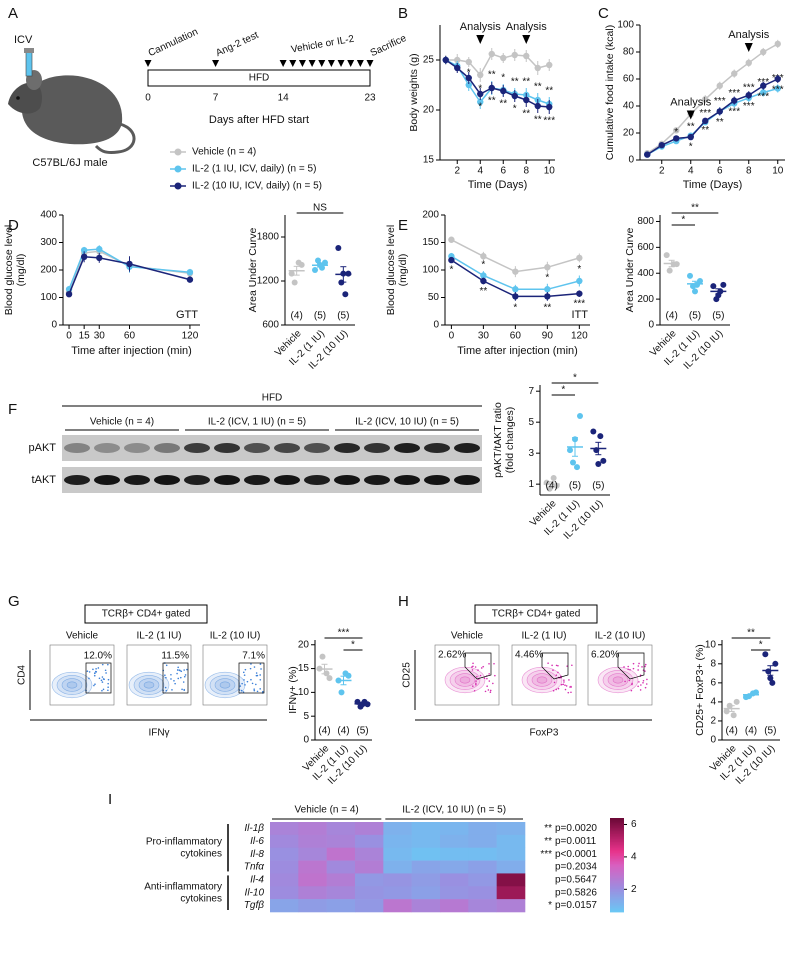 The height and width of the screenshot is (966, 798). Describe the element at coordinates (576, 867) in the screenshot. I see `p-value: p=0.2034` at that location.